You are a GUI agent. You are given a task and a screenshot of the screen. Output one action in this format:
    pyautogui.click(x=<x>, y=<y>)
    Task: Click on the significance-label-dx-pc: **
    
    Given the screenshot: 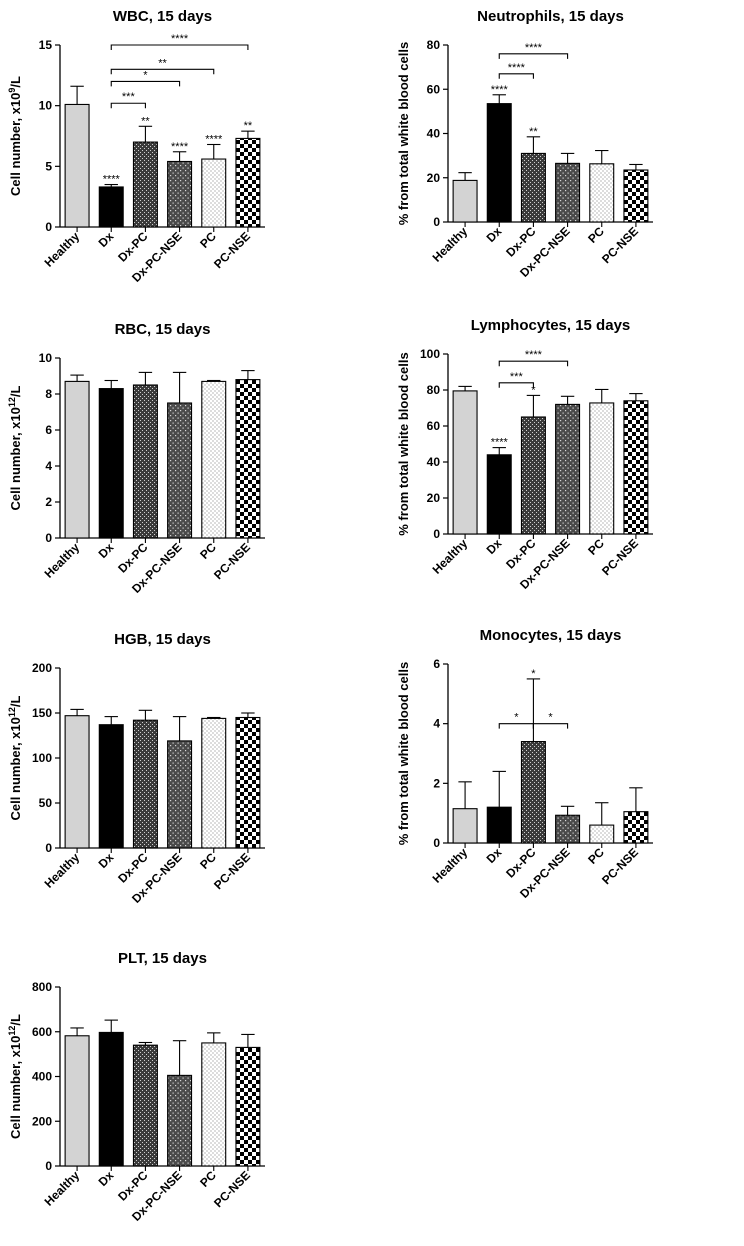 What is the action you would take?
    pyautogui.click(x=533, y=132)
    